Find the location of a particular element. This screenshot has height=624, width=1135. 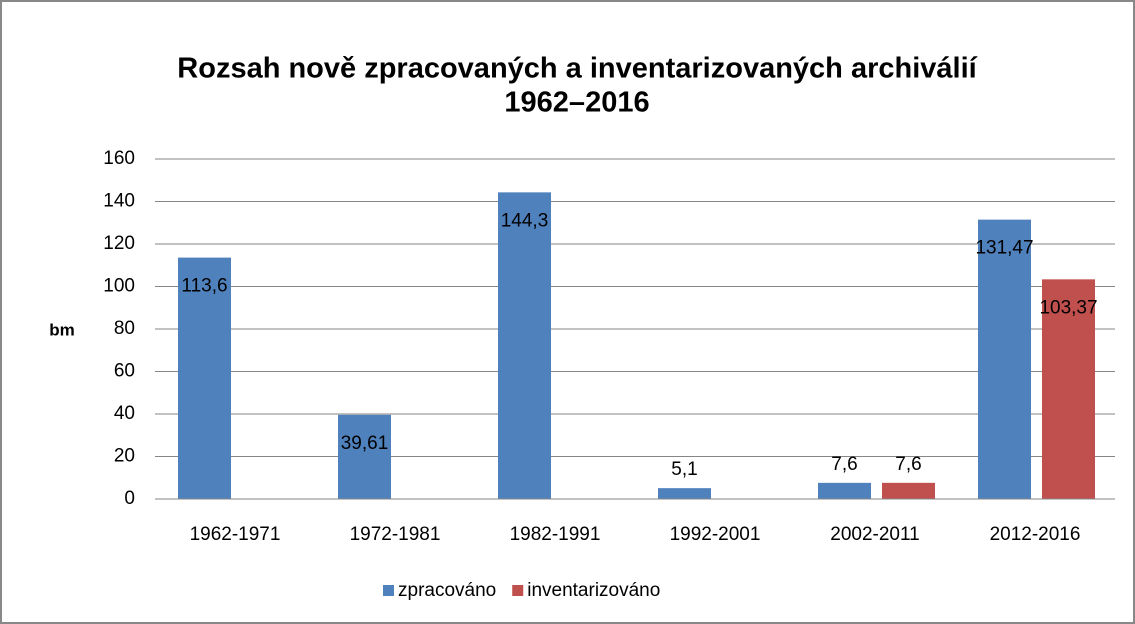

x-tick-label: 1992-2001 is located at coordinates (715, 534).